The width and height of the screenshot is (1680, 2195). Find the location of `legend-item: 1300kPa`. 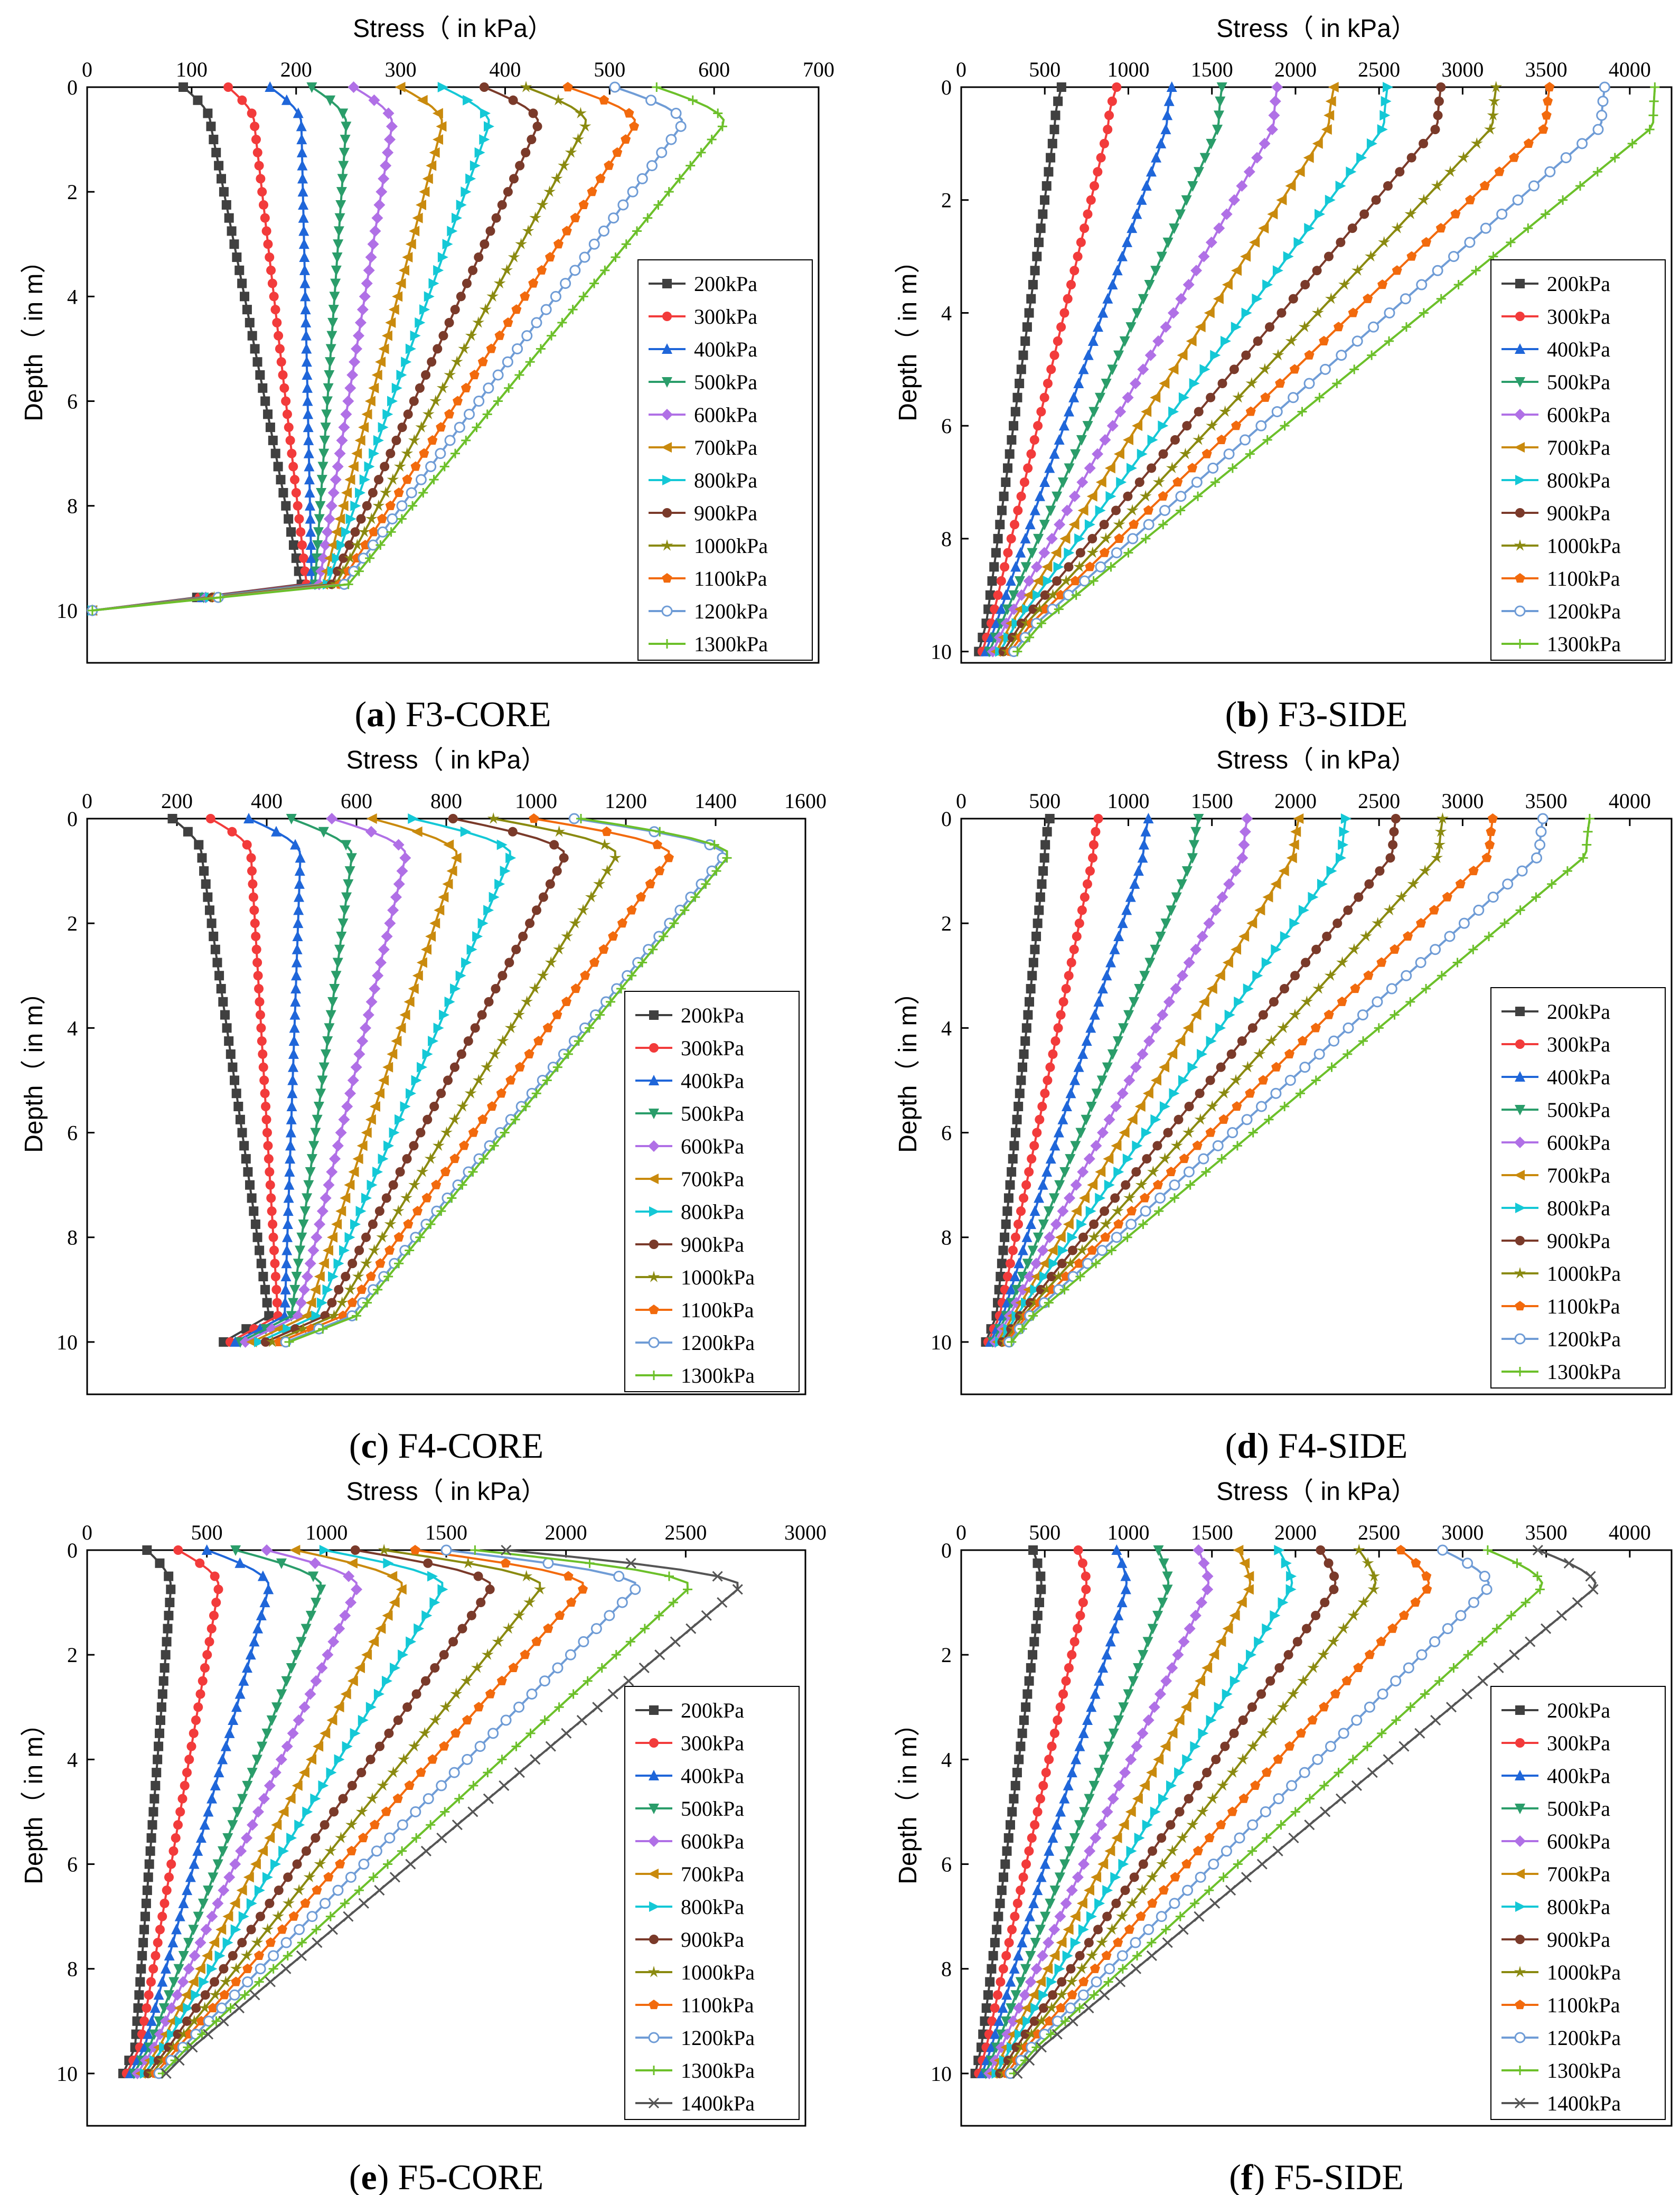

legend-item: 1300kPa is located at coordinates (708, 644).